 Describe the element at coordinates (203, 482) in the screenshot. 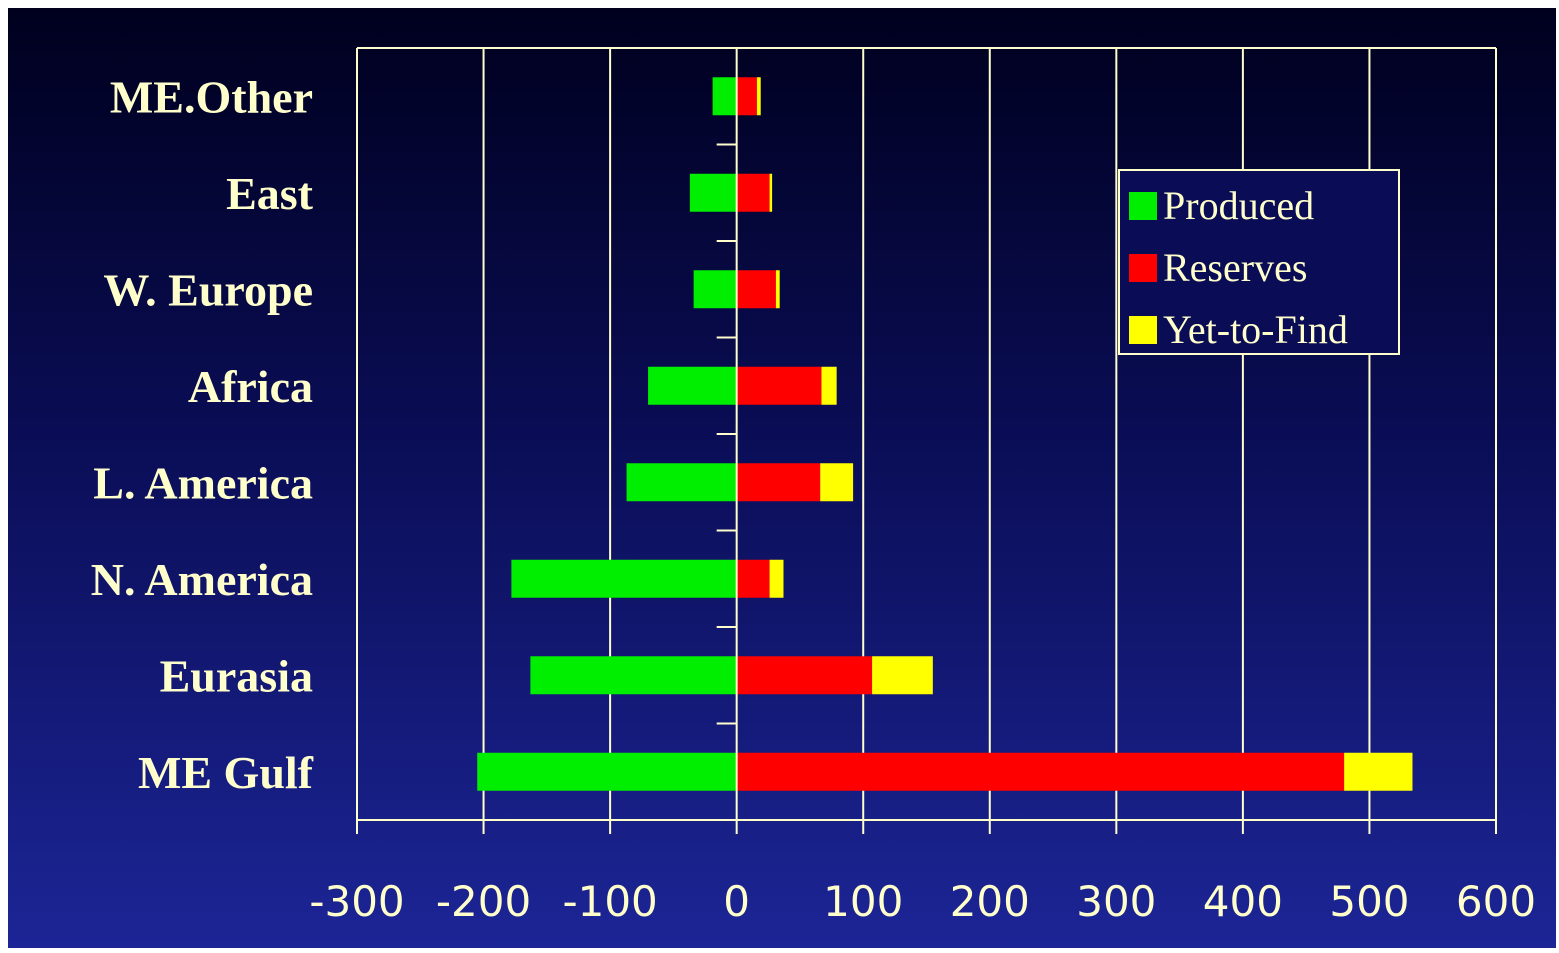

I see `category-label: L. America` at that location.